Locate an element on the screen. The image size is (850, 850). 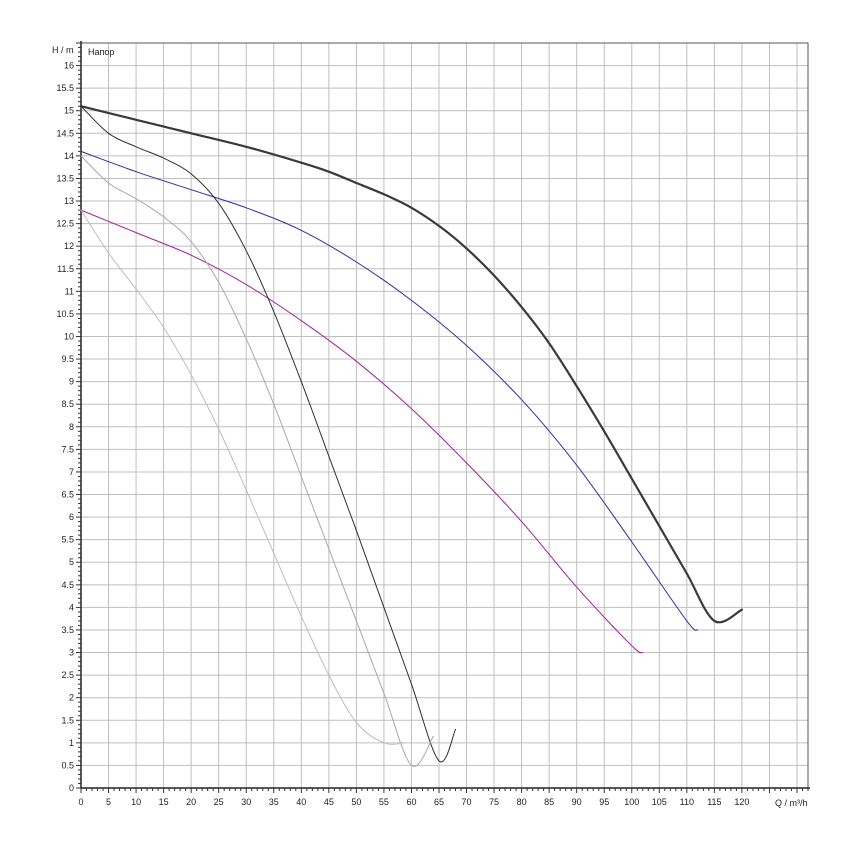
x-tick-label: 85 is located at coordinates (549, 802).